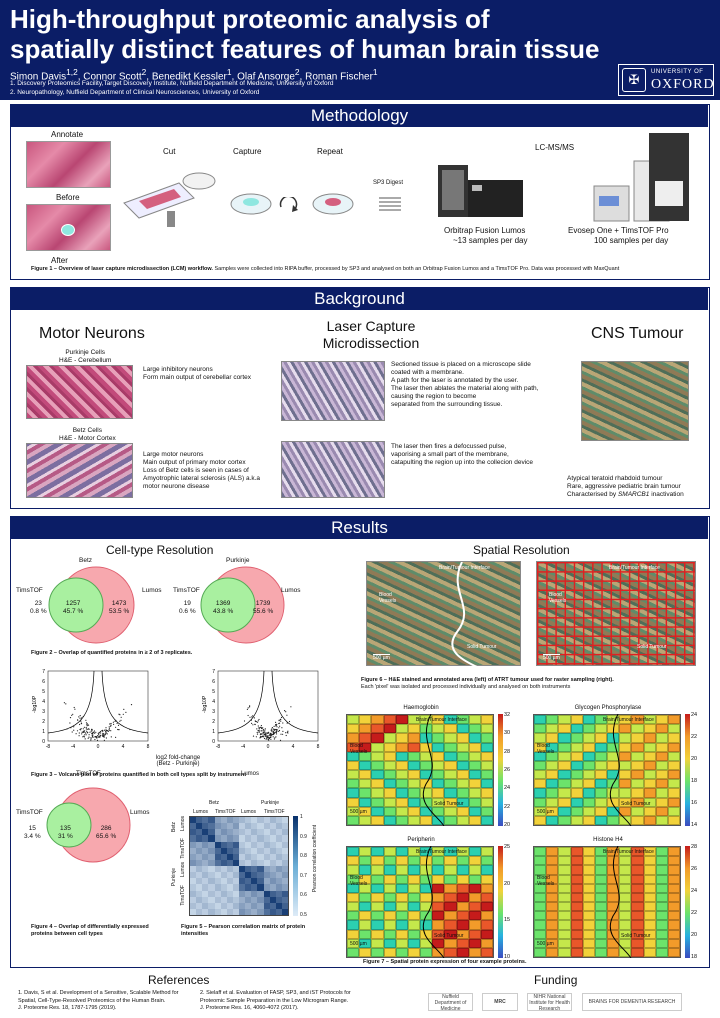 This screenshot has width=720, height=1018. Describe the element at coordinates (178, 764) in the screenshot. I see `volcano-xlabel-2: (Betz - Purkinje)` at that location.